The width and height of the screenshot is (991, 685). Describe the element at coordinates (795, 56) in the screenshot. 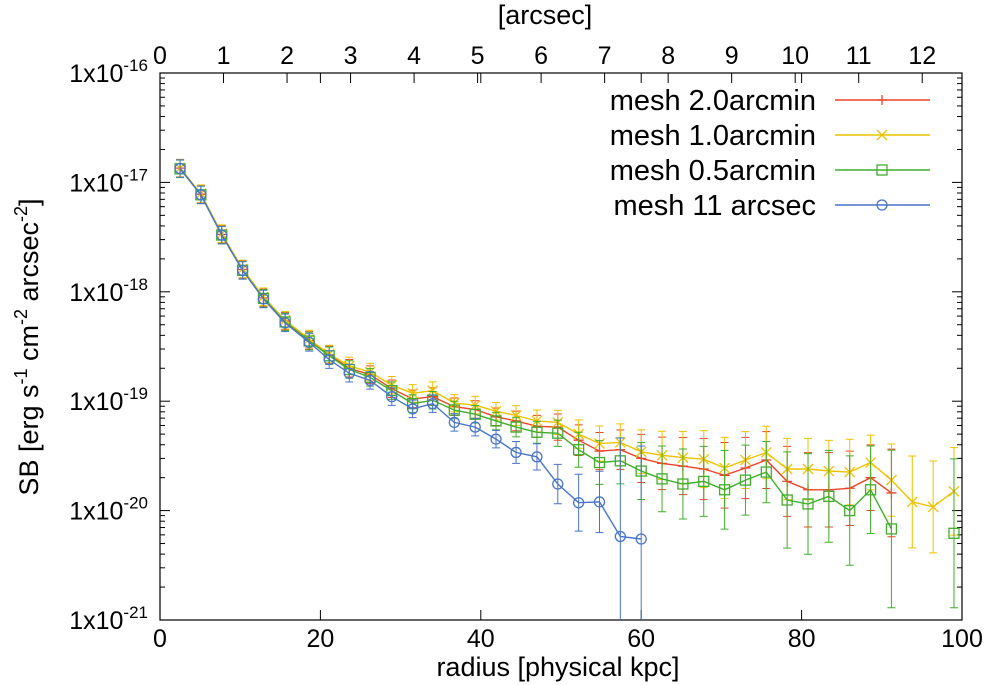

I see `top-tick-label: 10` at that location.